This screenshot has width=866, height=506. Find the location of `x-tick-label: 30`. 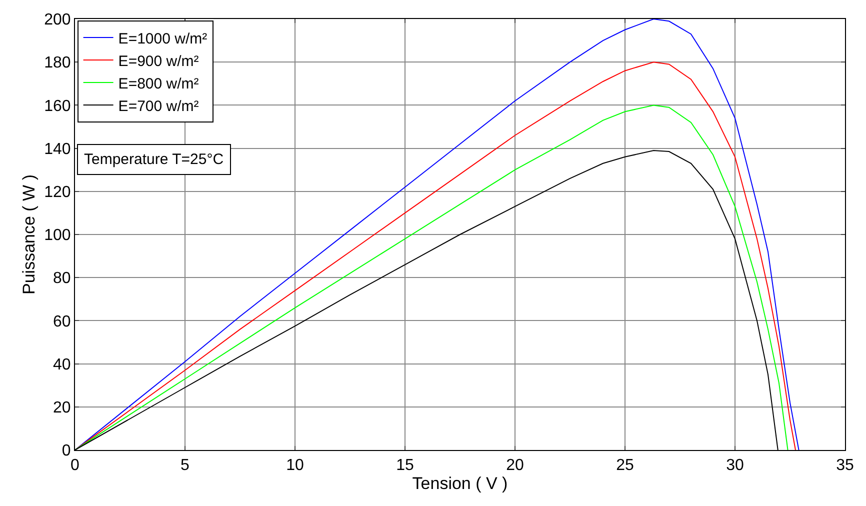

x-tick-label: 30 is located at coordinates (735, 465).